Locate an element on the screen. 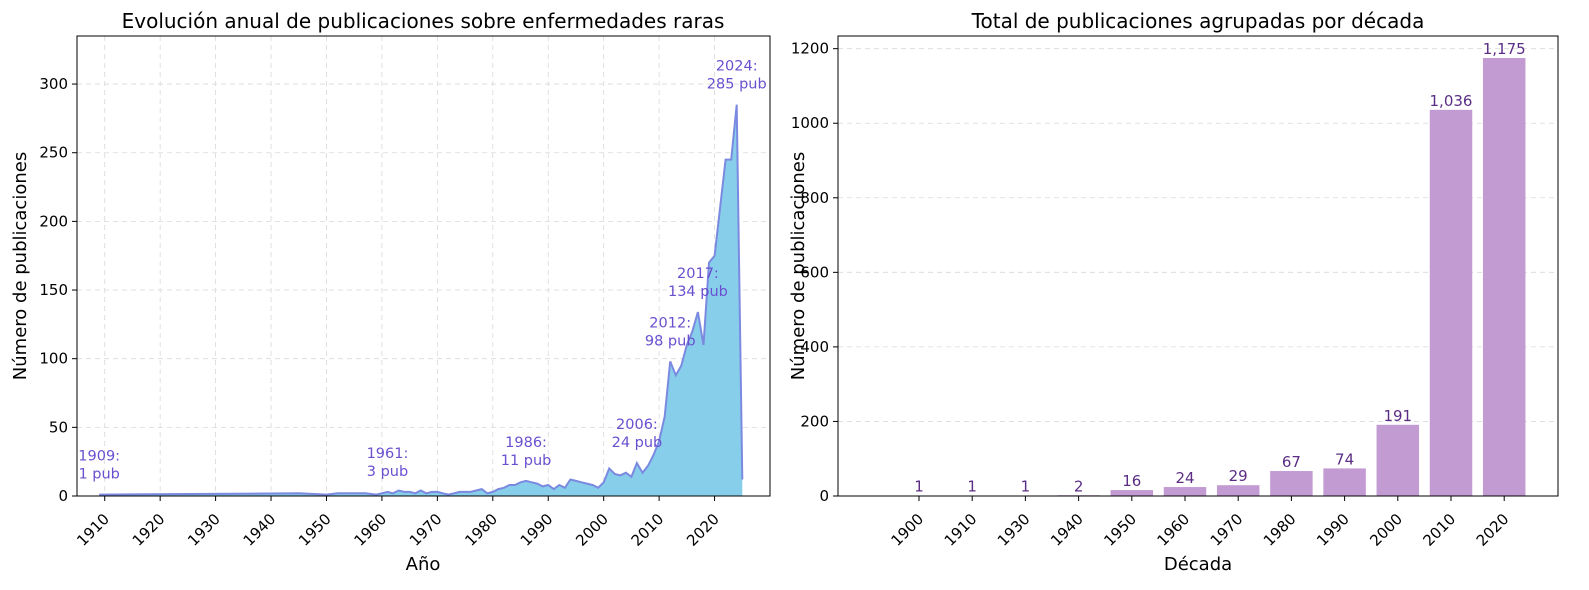 The height and width of the screenshot is (590, 1589). area-x-tick-label: 1970 is located at coordinates (426, 530).